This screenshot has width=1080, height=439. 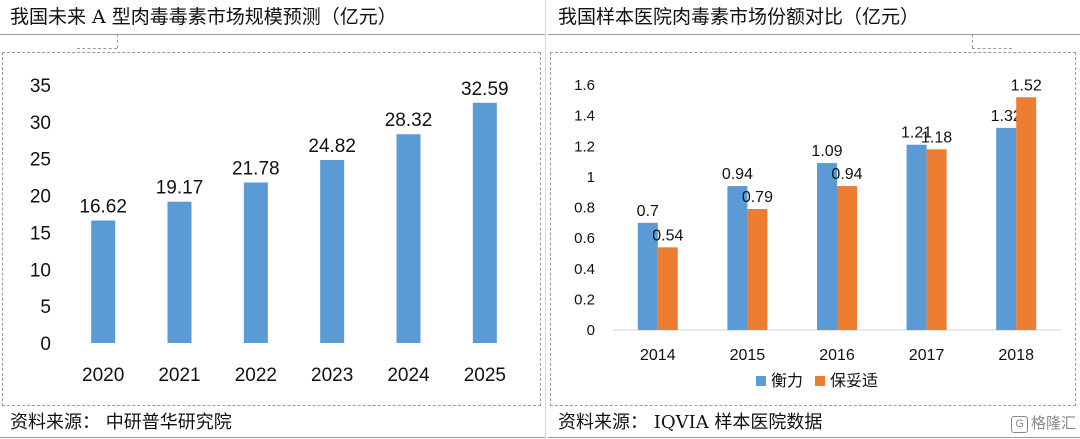 I want to click on x-tick-label: 2016, so click(x=837, y=355).